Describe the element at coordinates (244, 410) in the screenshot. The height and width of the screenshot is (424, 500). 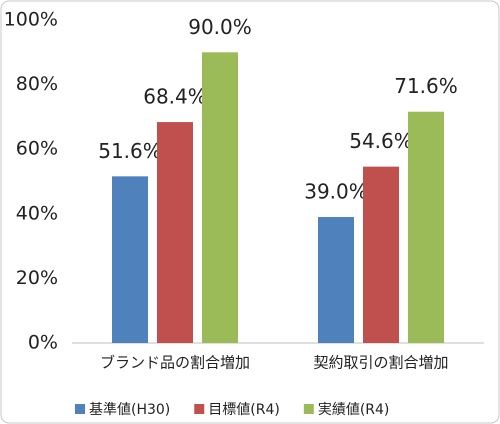
I see `legend-label: 目標値(R4)` at that location.